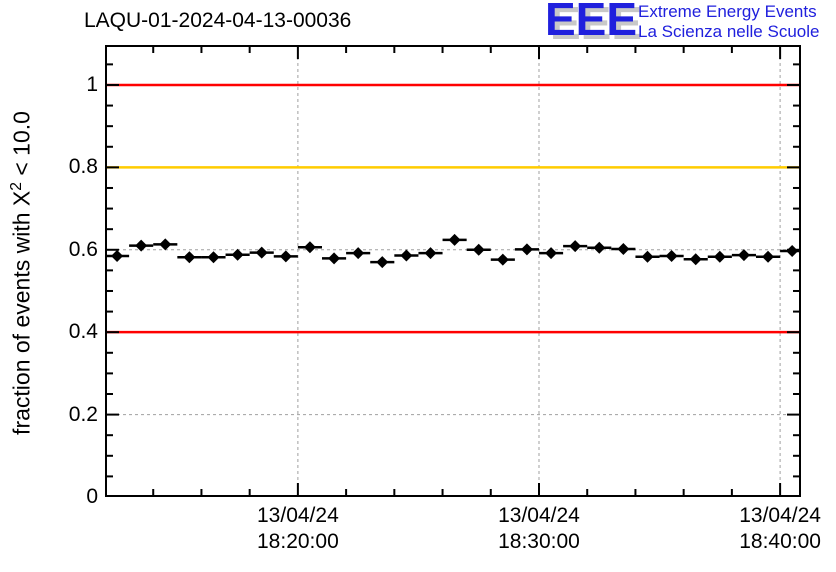  Describe the element at coordinates (92, 496) in the screenshot. I see `y-axis-tick-label: 0` at that location.